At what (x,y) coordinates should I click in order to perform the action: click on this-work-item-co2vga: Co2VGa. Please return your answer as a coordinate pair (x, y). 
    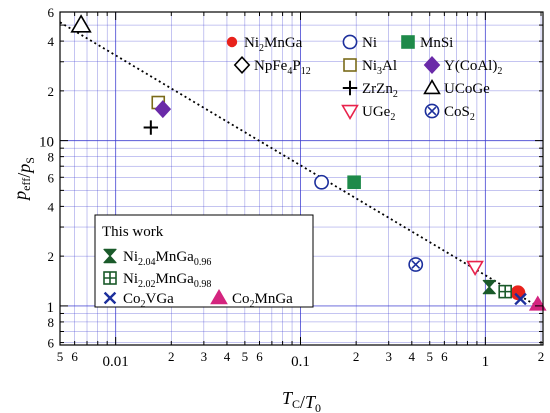
    Looking at the image, I should click on (138, 300).